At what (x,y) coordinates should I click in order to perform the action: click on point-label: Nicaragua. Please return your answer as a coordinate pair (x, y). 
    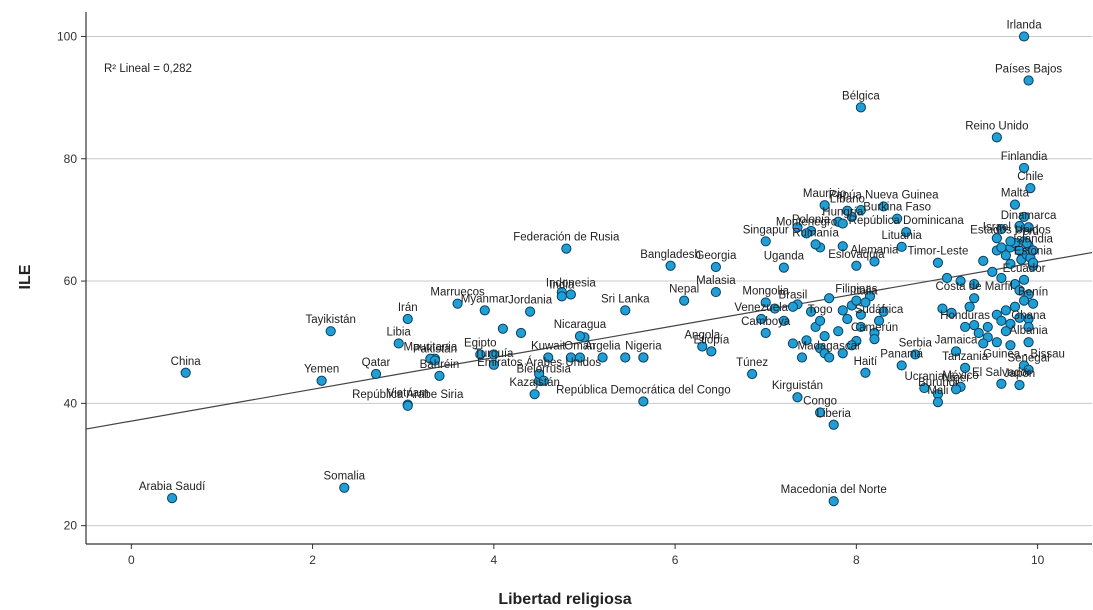
    Looking at the image, I should click on (580, 325).